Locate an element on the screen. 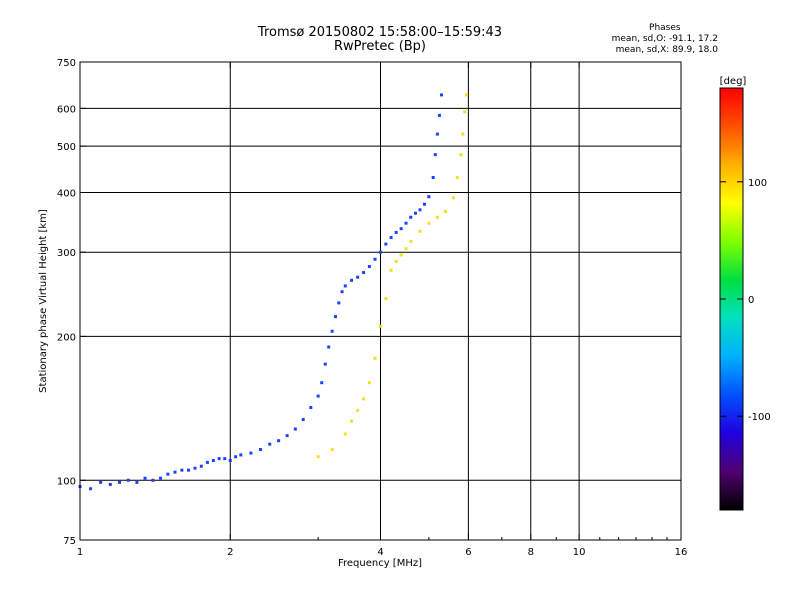  x-tick-label: 2 is located at coordinates (230, 552).